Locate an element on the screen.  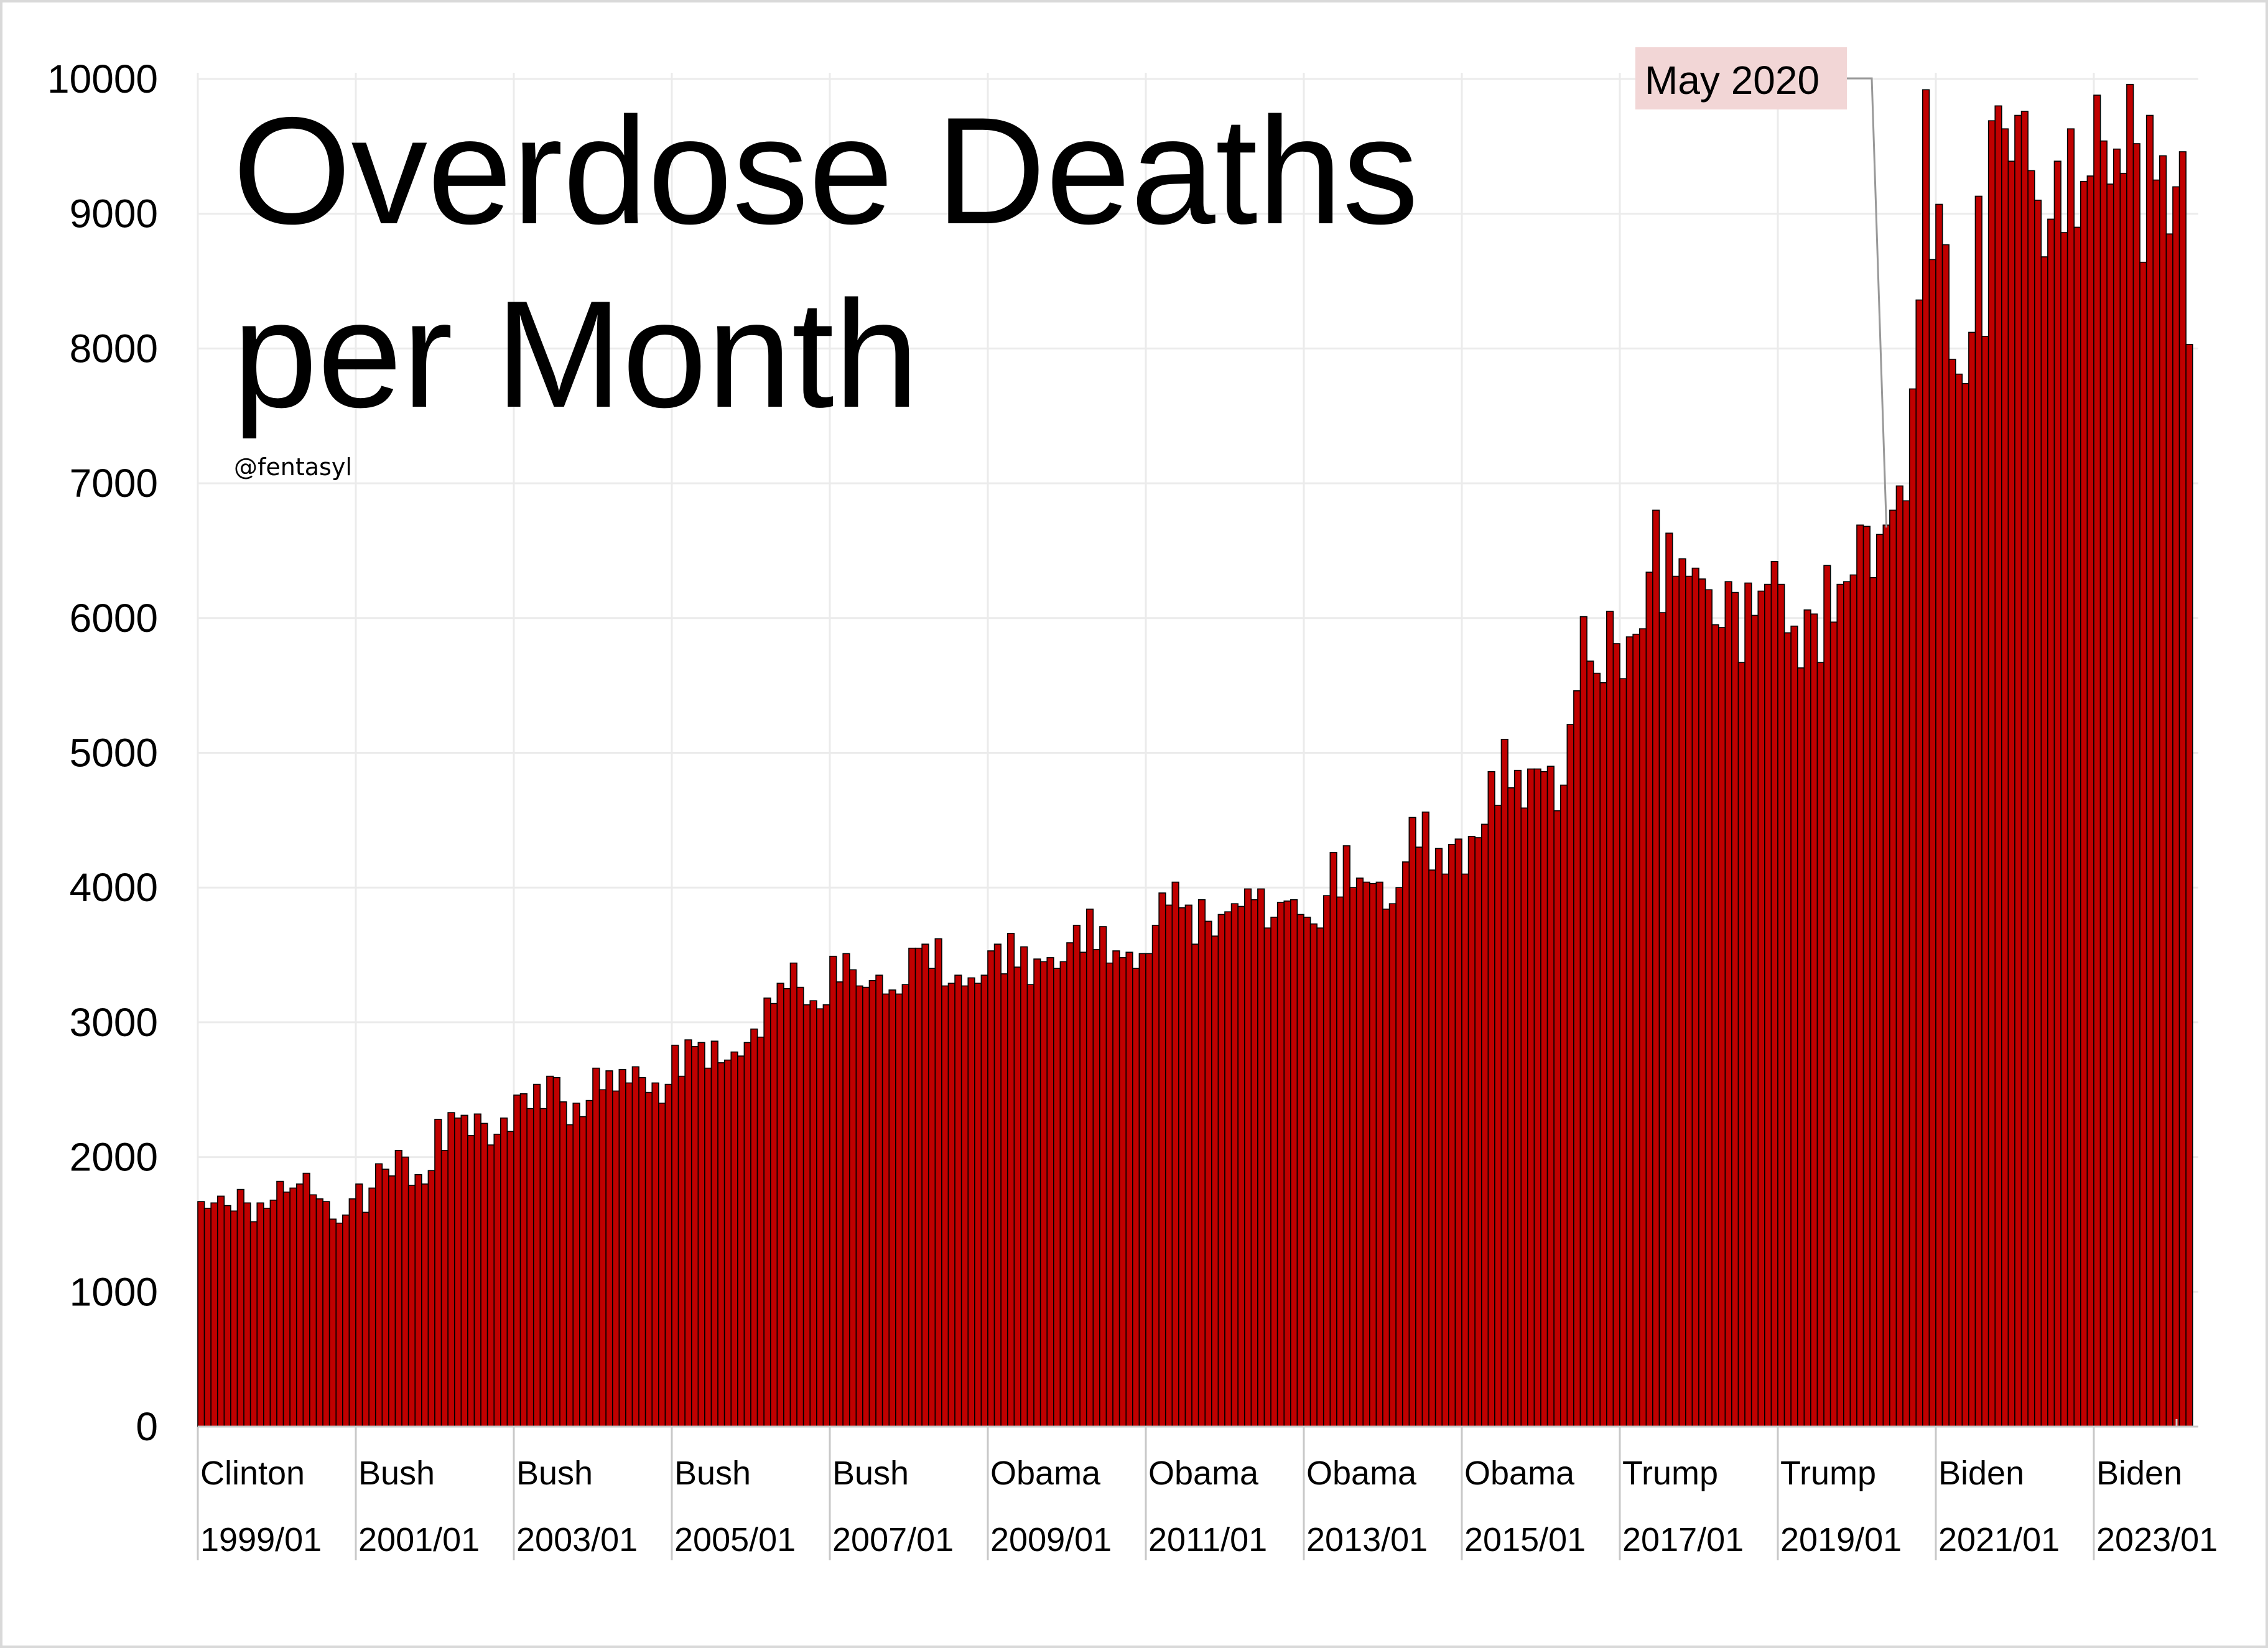
annotation-box is located at coordinates (1741, 78).